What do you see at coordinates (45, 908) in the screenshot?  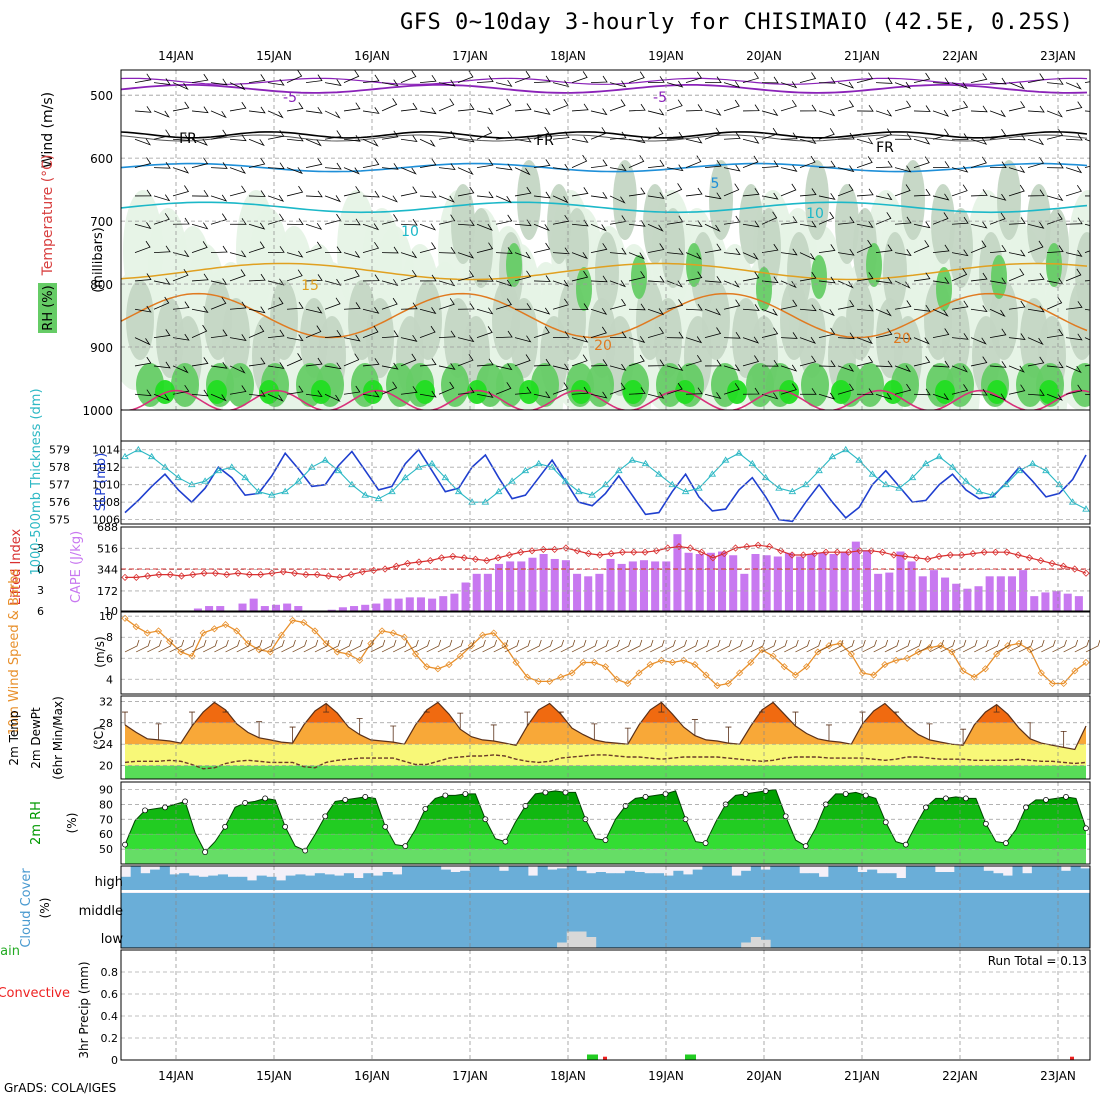 I see `cloud-ylabel-units: (%)` at bounding box center [45, 908].